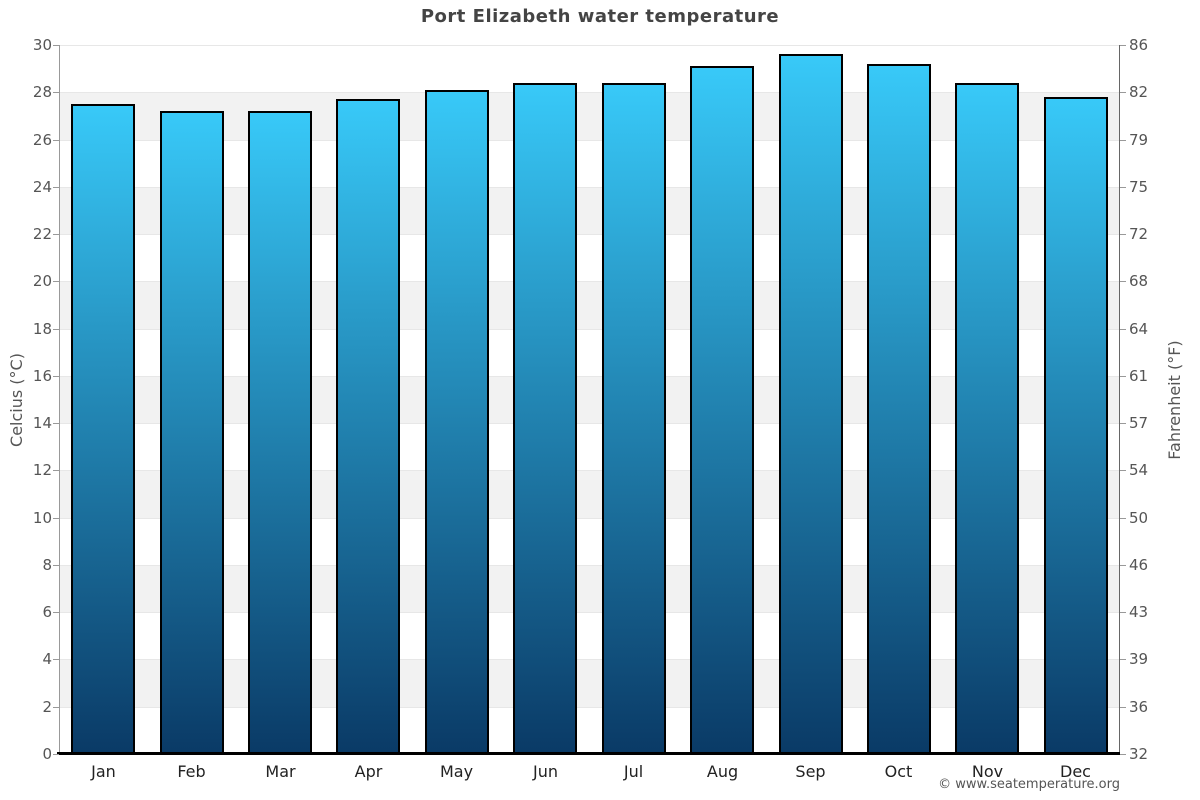 The width and height of the screenshot is (1200, 800). Describe the element at coordinates (47, 659) in the screenshot. I see `y-tick-label-left: 4` at that location.